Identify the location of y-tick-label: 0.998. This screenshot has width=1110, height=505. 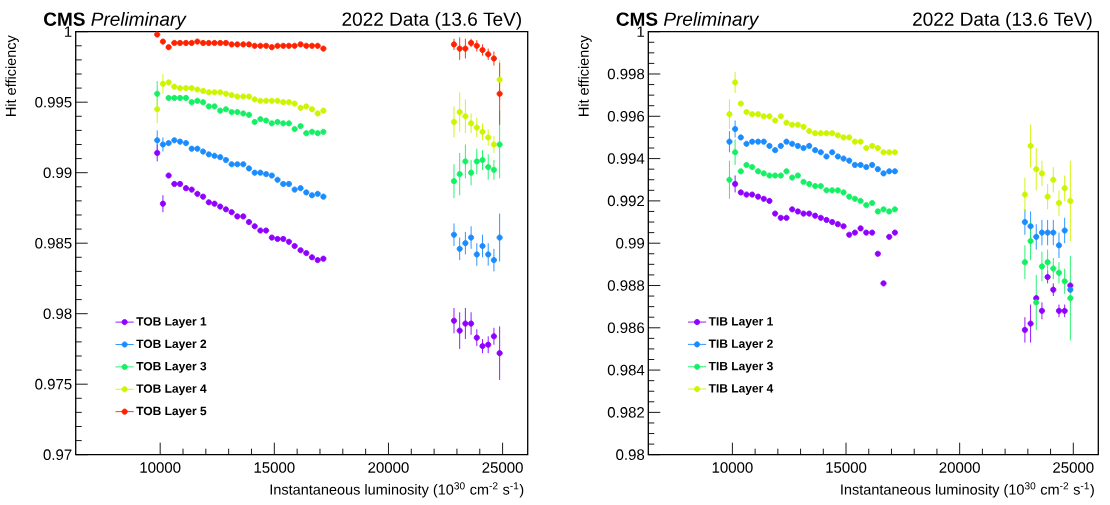
(626, 74).